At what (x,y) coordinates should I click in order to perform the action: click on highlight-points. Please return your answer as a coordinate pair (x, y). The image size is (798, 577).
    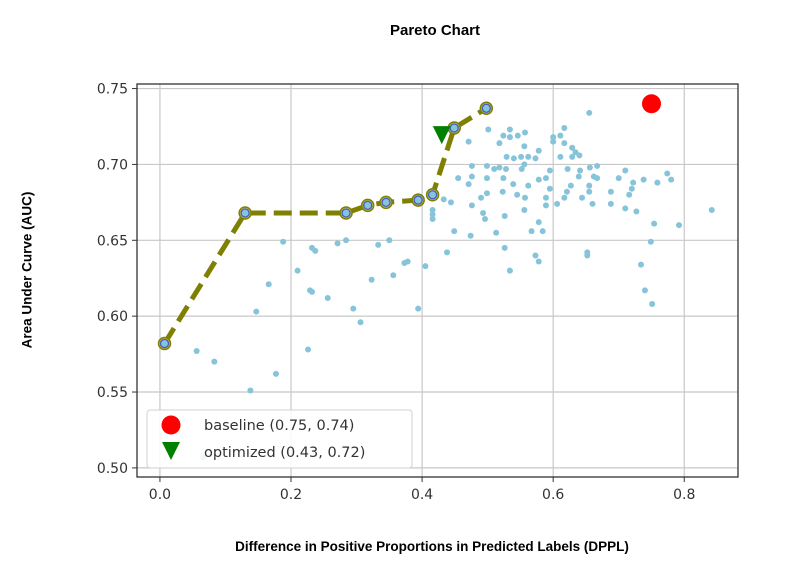
    Looking at the image, I should click on (546, 119).